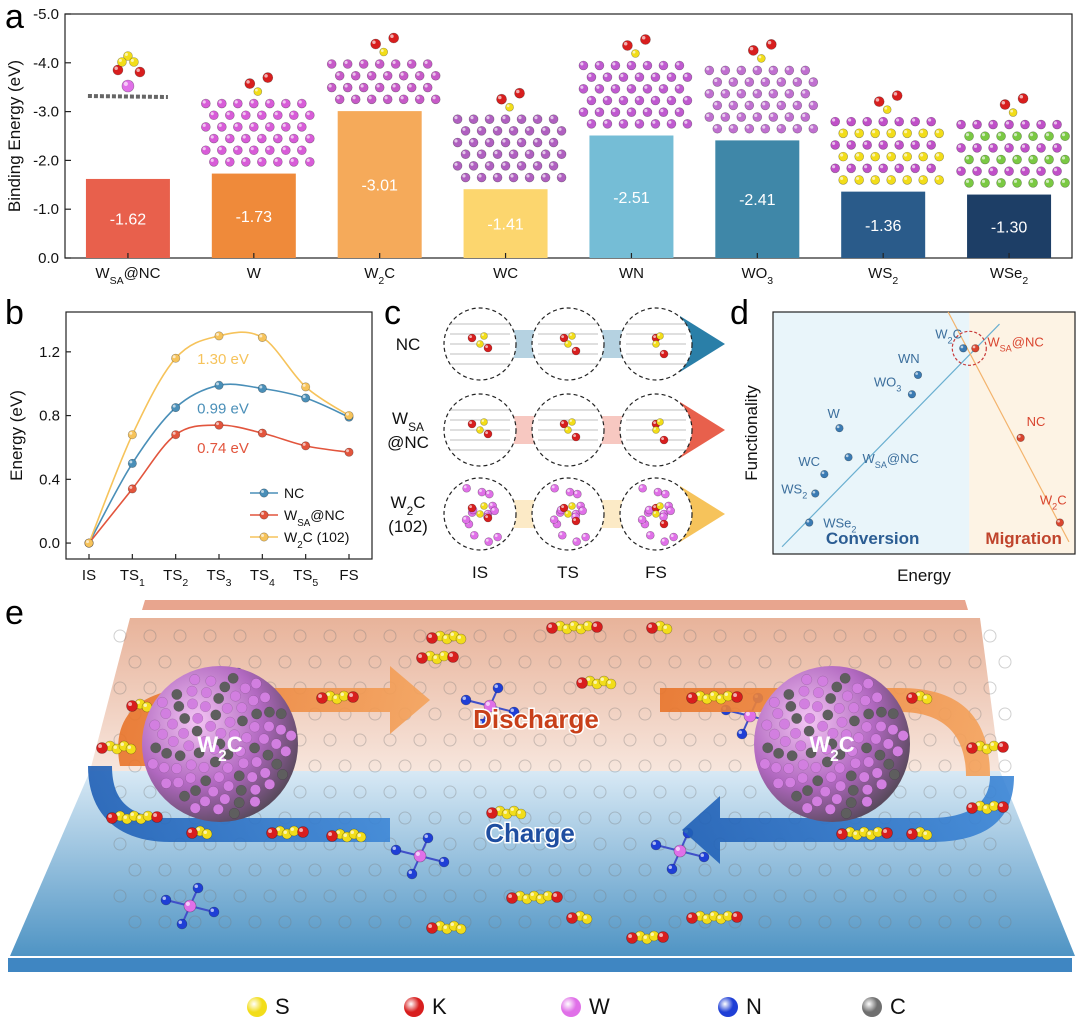 This screenshot has width=1080, height=1020. I want to click on structure-snapshot, so click(656, 514).